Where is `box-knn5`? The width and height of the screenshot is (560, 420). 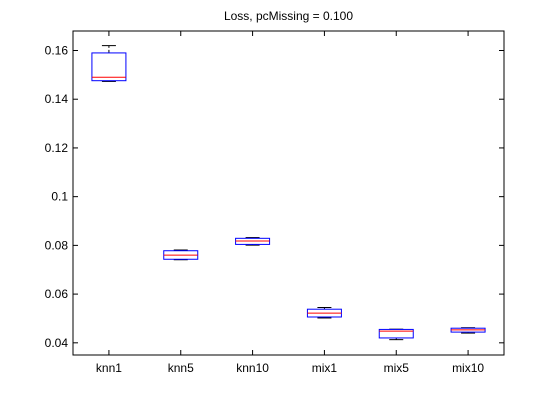
box-knn5 is located at coordinates (181, 255).